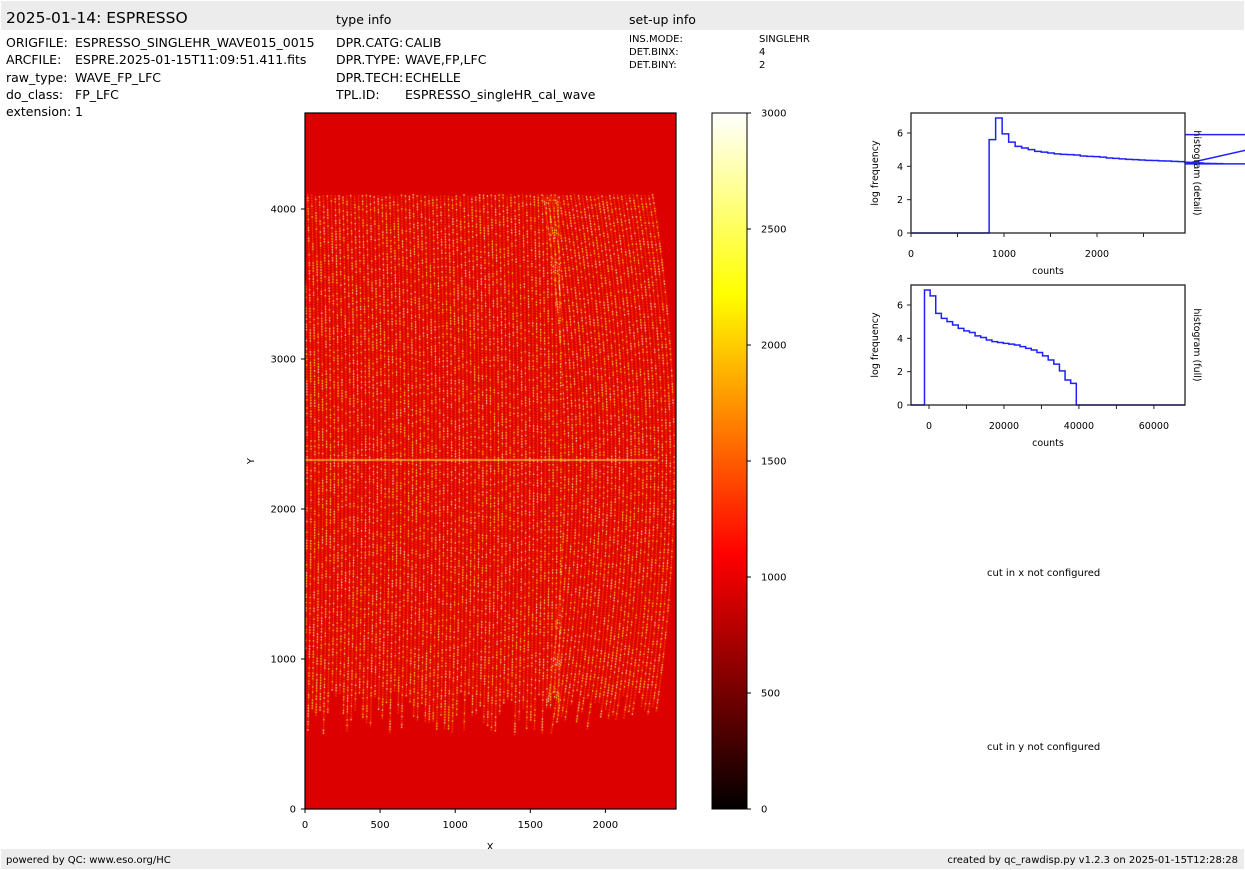 The image size is (1245, 870). Describe the element at coordinates (79, 112) in the screenshot. I see `info-value: 1` at that location.